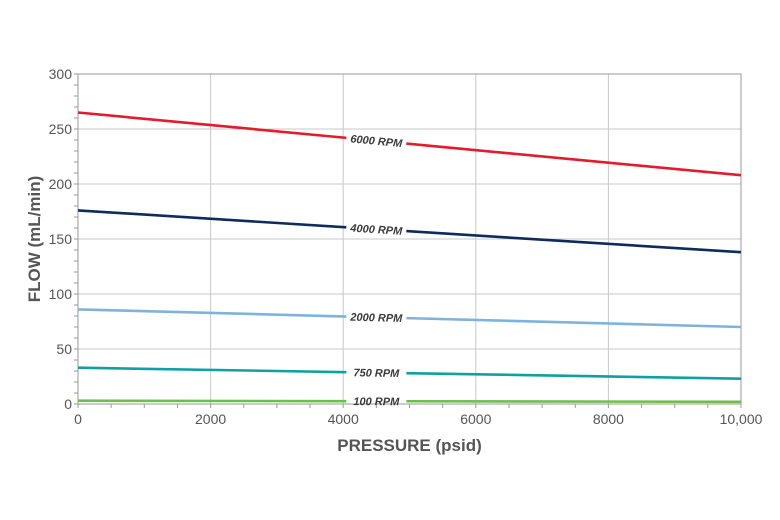 Image resolution: width=780 pixels, height=520 pixels. I want to click on x-tick-label: 10,000, so click(741, 419).